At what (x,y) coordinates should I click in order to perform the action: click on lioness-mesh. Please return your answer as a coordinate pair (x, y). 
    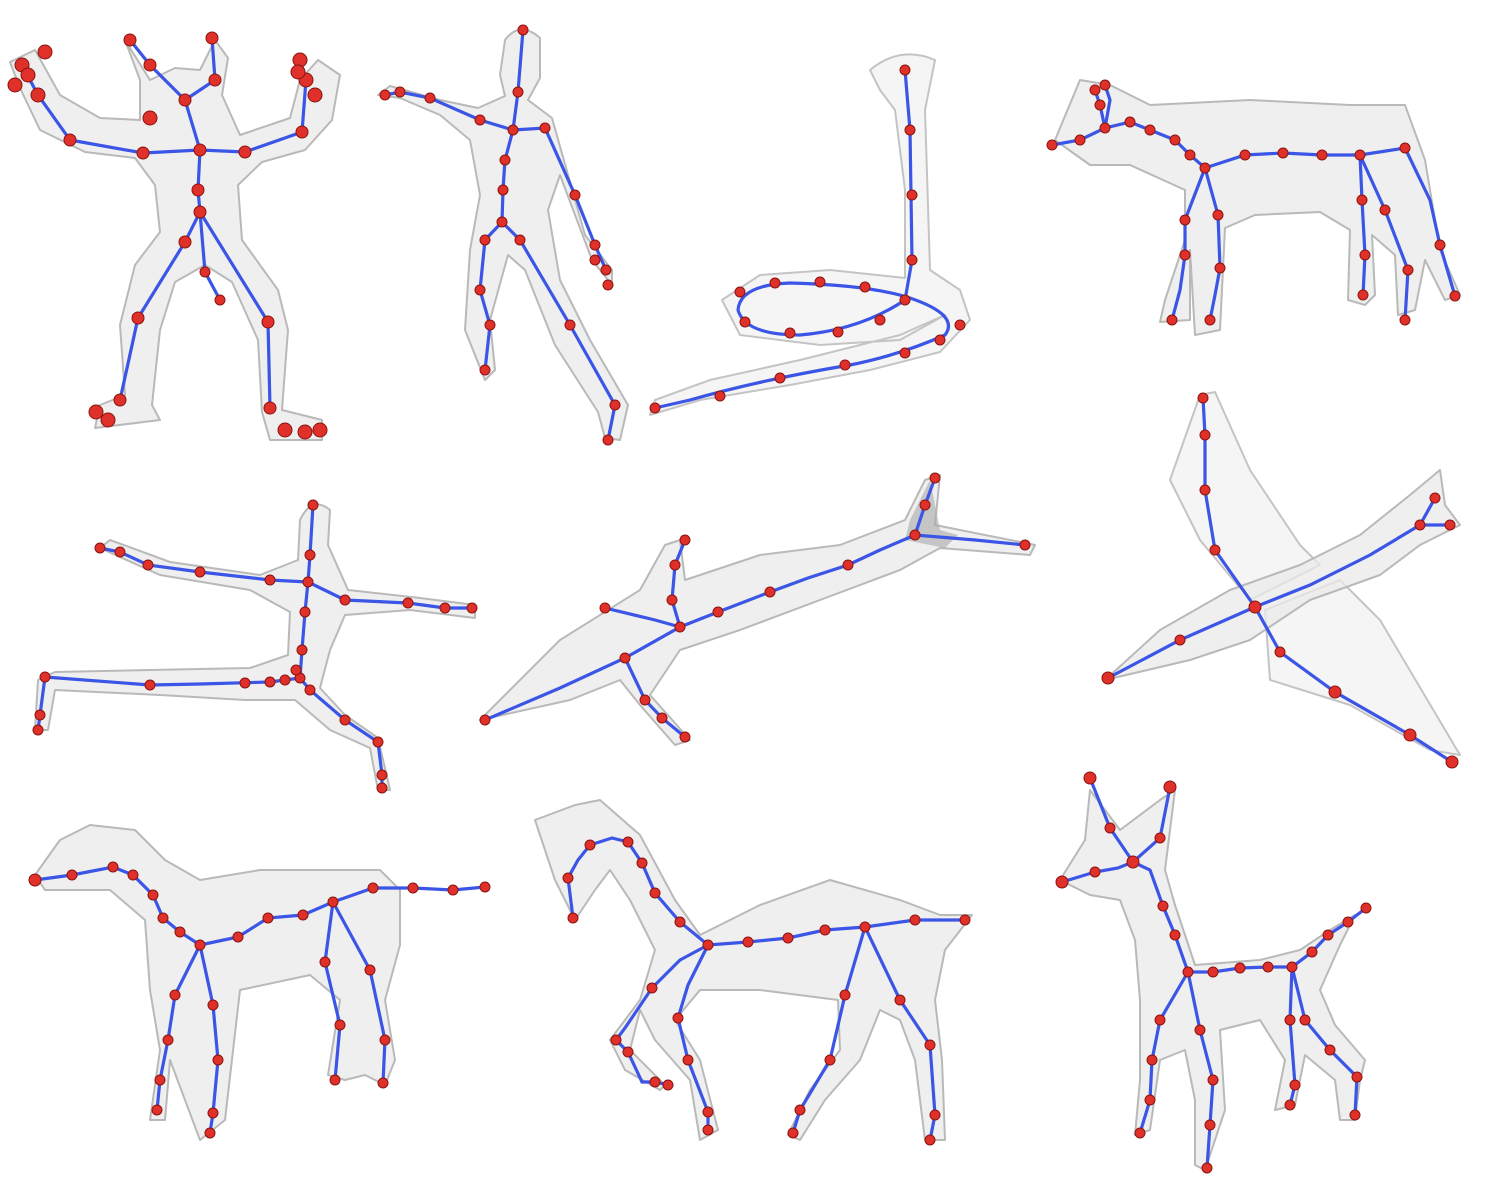
    Looking at the image, I should click on (1257, 207).